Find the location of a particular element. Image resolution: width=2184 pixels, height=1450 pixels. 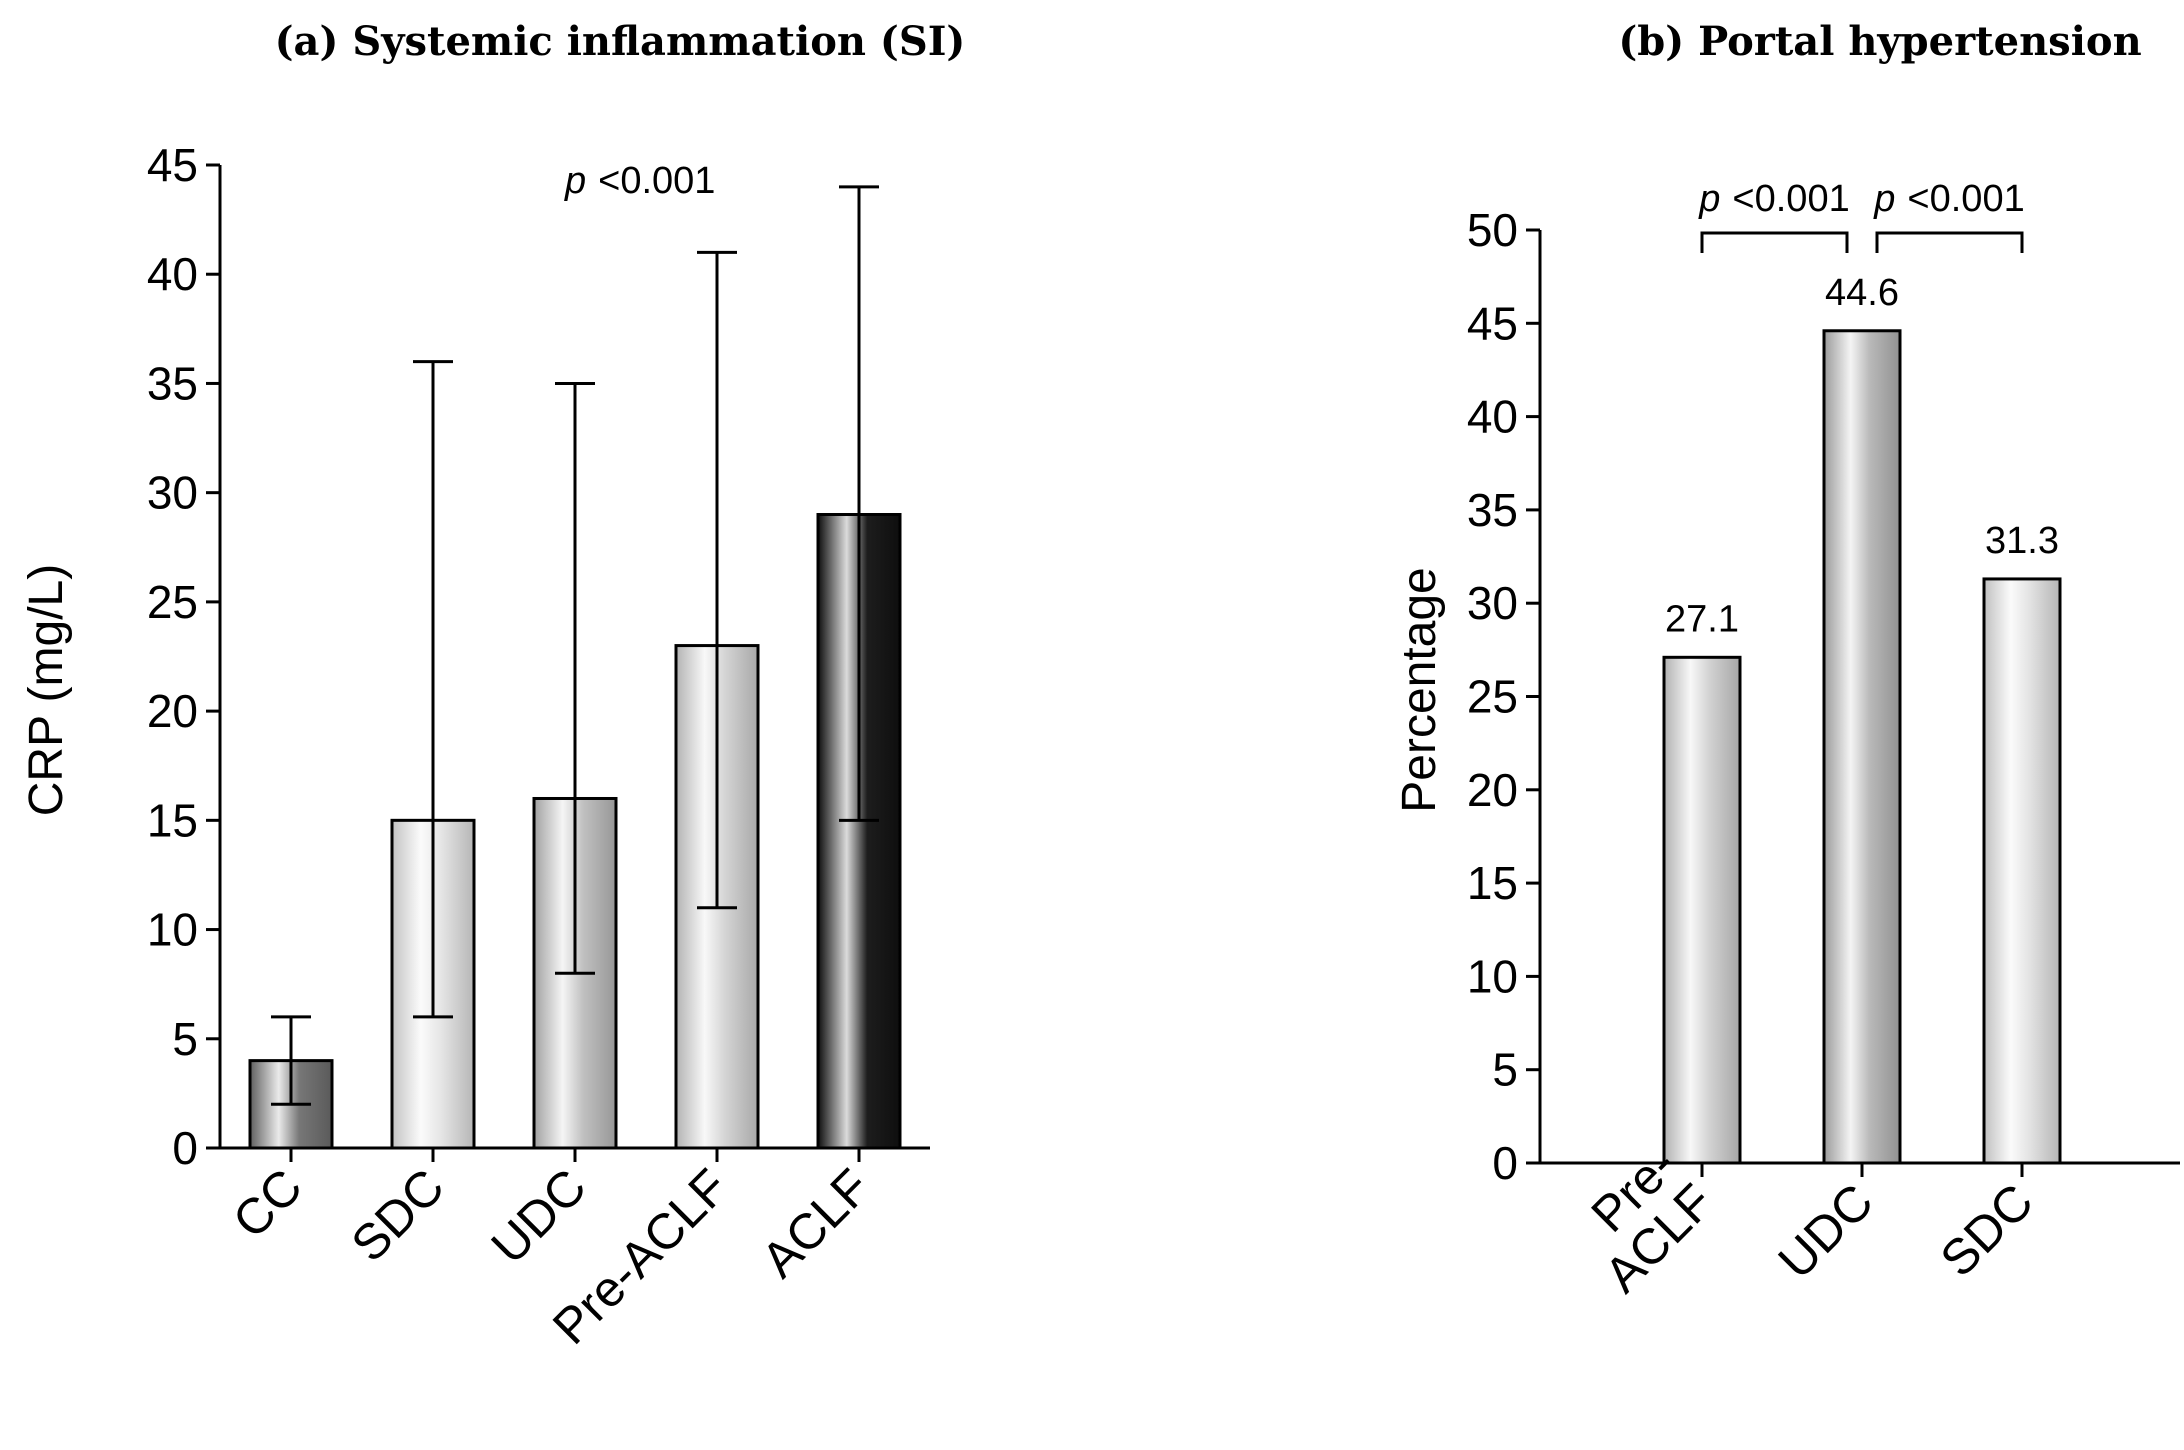

panel-b-y-axis-label: Percentage is located at coordinates (1419, 690).